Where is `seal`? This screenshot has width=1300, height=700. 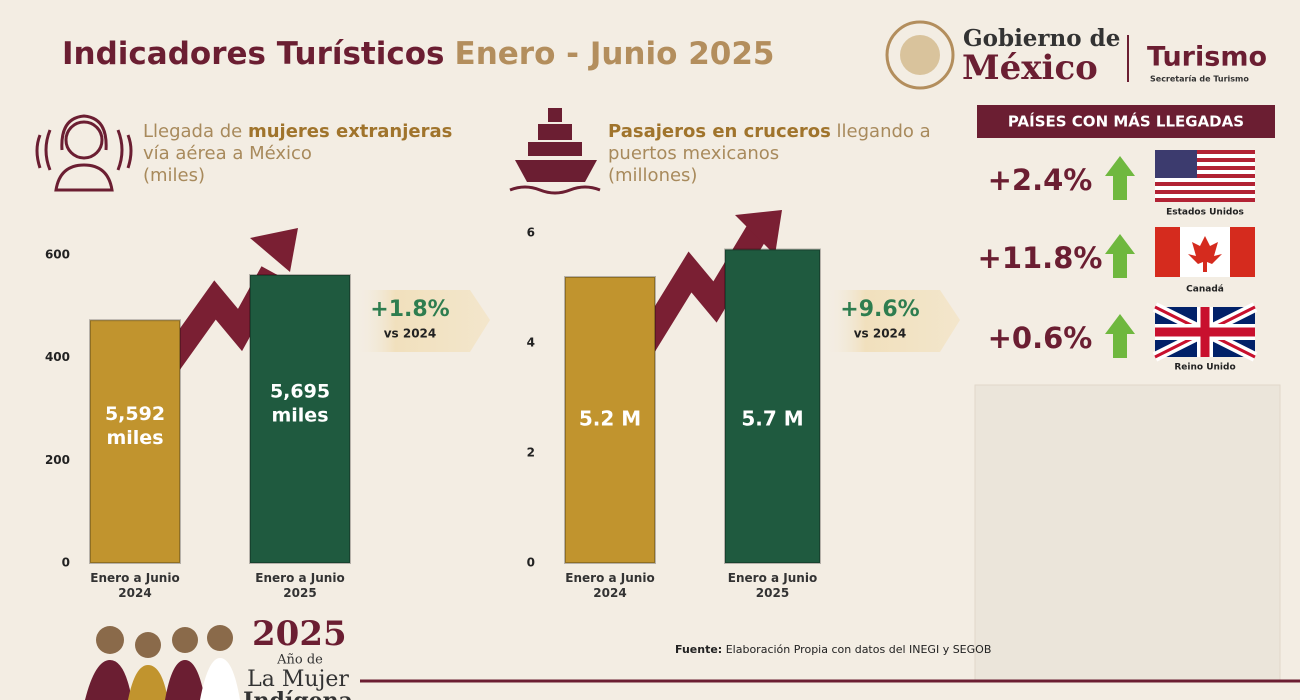 seal is located at coordinates (920, 55).